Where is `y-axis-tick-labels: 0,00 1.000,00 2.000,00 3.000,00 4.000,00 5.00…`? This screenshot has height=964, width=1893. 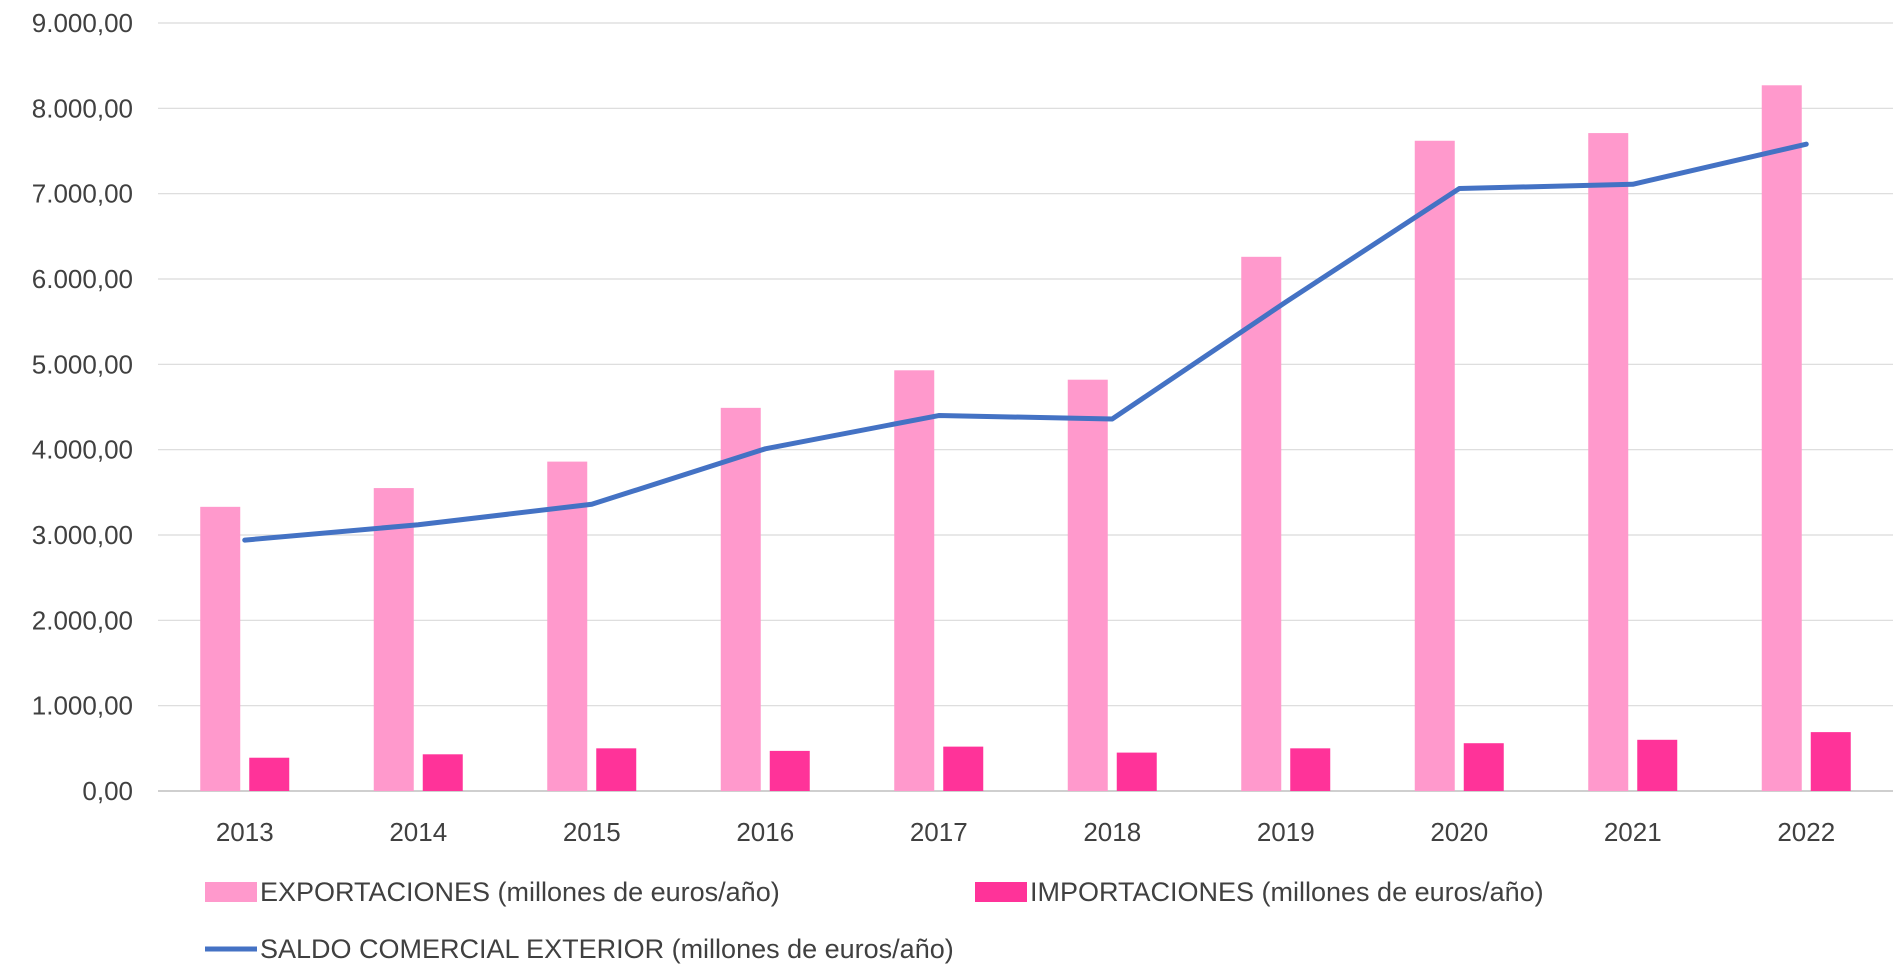
y-axis-tick-labels: 0,00 1.000,00 2.000,00 3.000,00 4.000,00 5.00… is located at coordinates (82, 407).